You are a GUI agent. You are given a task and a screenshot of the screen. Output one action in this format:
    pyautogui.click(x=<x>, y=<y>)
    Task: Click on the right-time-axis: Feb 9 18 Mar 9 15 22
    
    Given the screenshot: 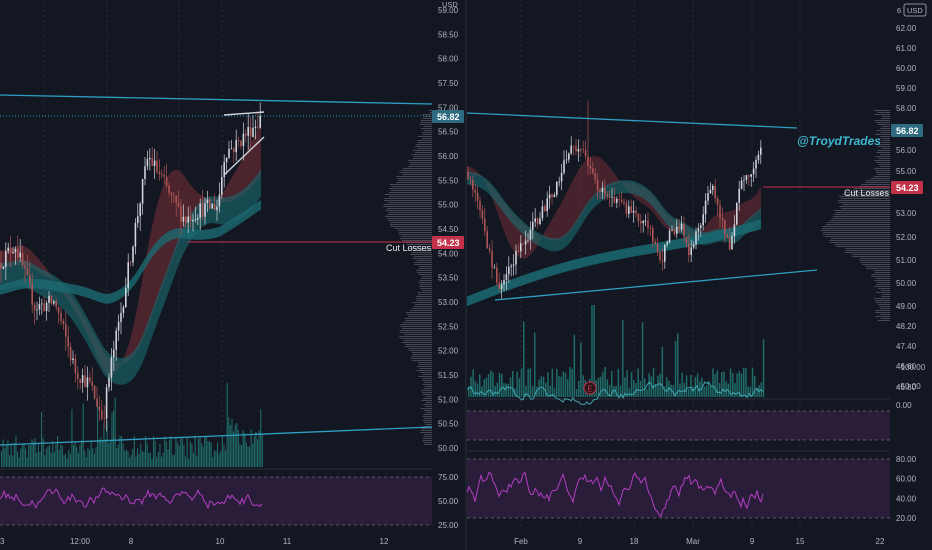 What is the action you would take?
    pyautogui.click(x=699, y=541)
    